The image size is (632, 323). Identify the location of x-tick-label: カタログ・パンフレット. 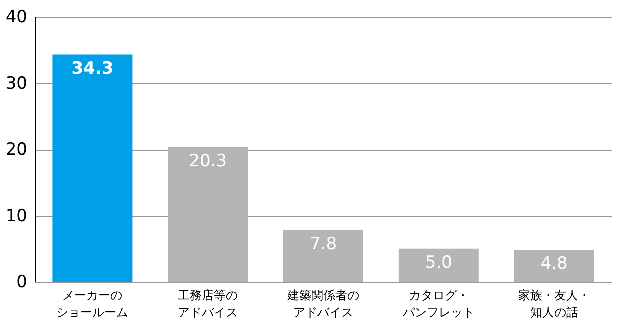
(438, 304).